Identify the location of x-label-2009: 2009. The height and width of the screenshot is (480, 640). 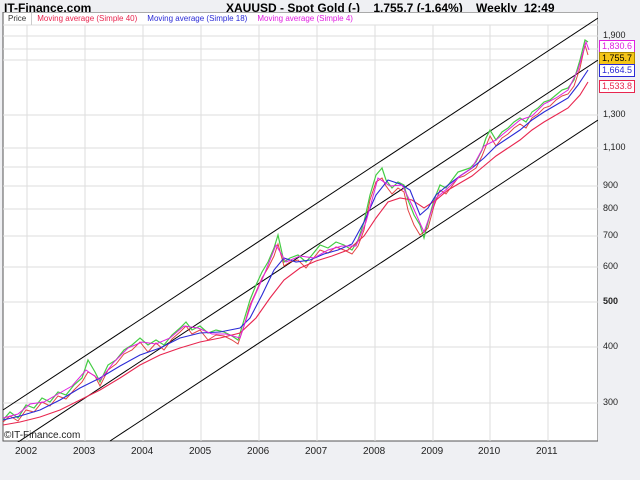
(432, 451).